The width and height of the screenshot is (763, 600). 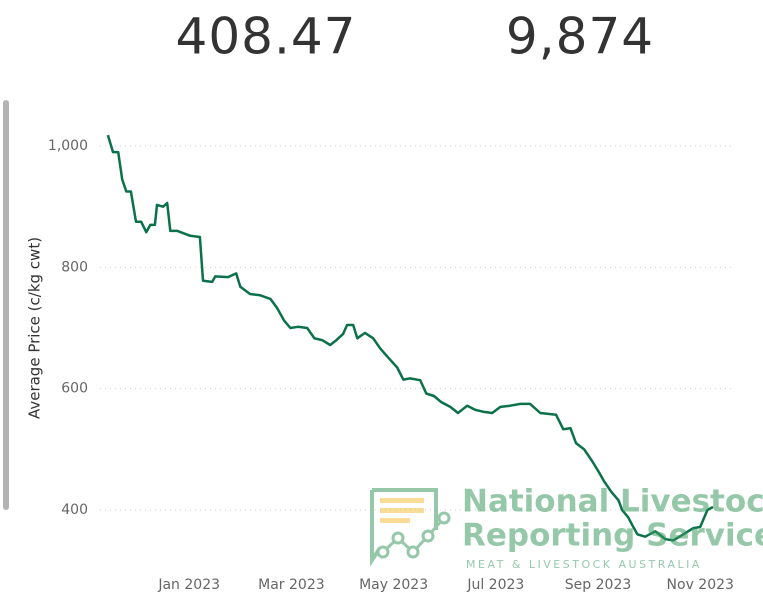 I want to click on logo-subtitle: MEAT & LIVESTOCK AUSTRALIA, so click(x=584, y=564).